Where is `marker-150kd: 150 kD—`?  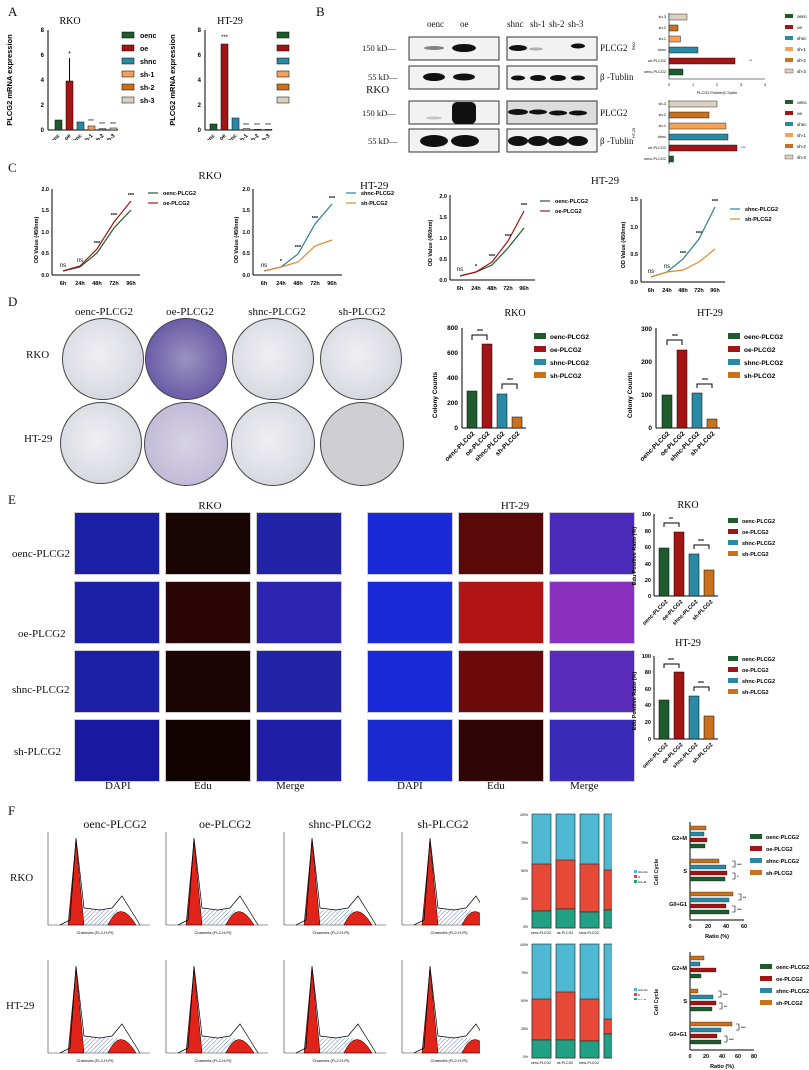
marker-150kd: 150 kD— is located at coordinates (379, 48).